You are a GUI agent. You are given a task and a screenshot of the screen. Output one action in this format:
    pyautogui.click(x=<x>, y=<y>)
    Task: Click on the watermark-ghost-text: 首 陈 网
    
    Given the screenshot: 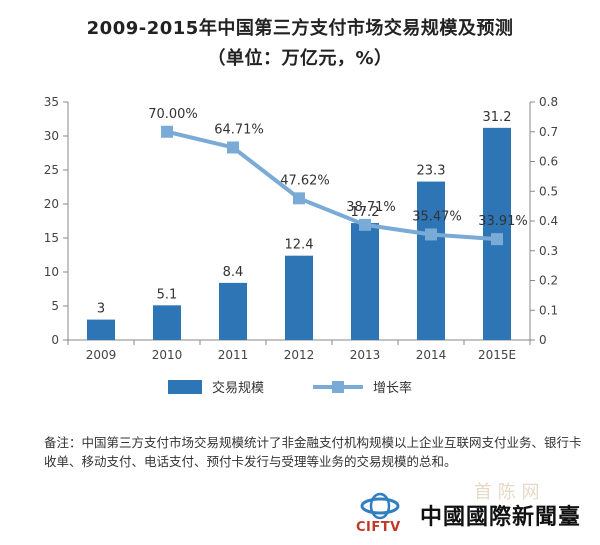 What is the action you would take?
    pyautogui.click(x=507, y=492)
    